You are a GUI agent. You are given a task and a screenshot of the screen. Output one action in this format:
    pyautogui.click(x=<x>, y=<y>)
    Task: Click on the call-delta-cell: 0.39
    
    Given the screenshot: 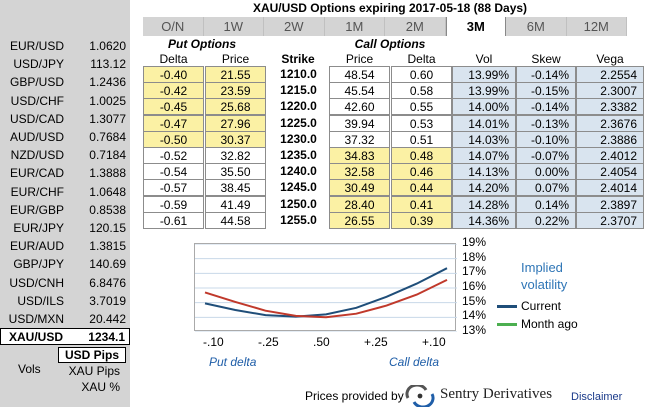 What is the action you would take?
    pyautogui.click(x=421, y=220)
    